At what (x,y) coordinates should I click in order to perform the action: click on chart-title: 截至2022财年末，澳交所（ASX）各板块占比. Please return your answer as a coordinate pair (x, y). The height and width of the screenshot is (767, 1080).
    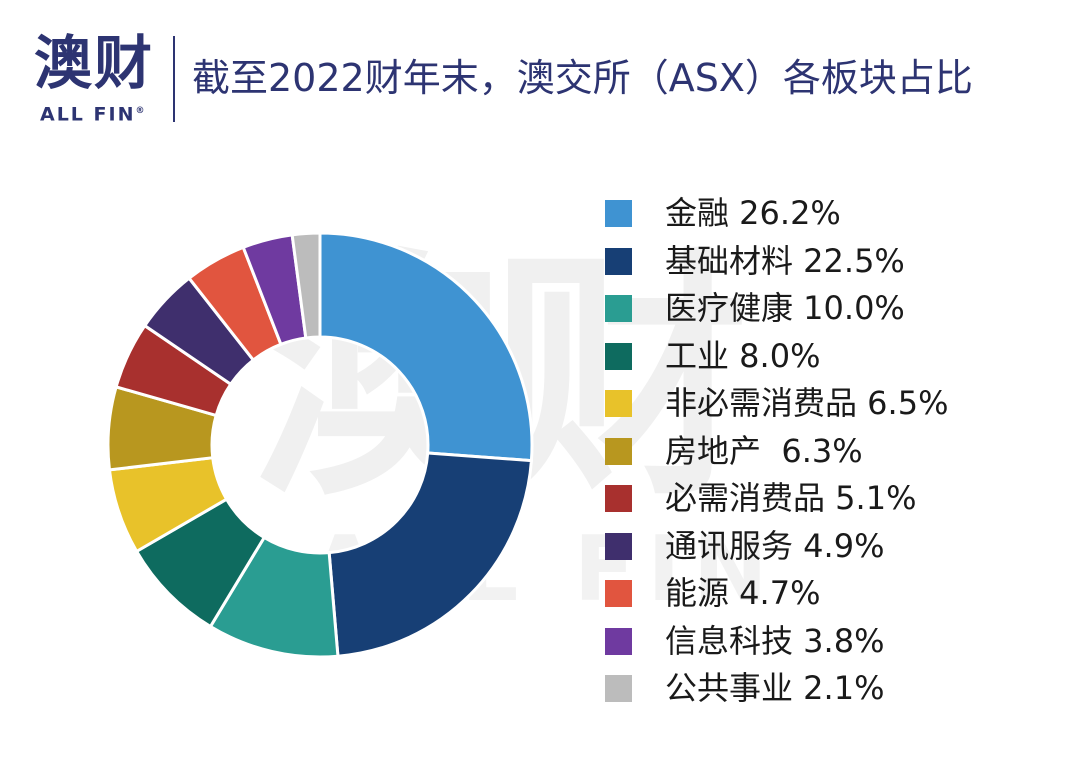
    Looking at the image, I should click on (582, 78).